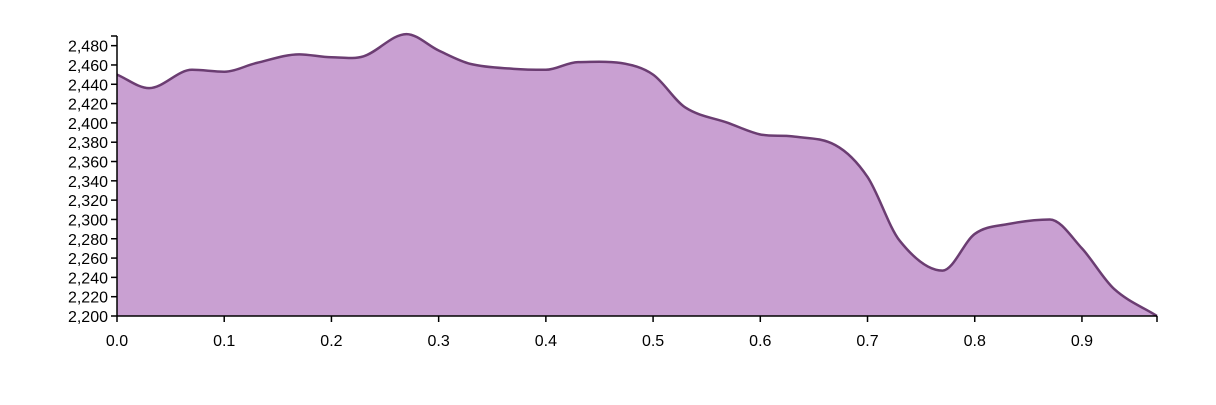 This screenshot has width=1216, height=405. I want to click on x-tick-label: 0.8, so click(975, 341).